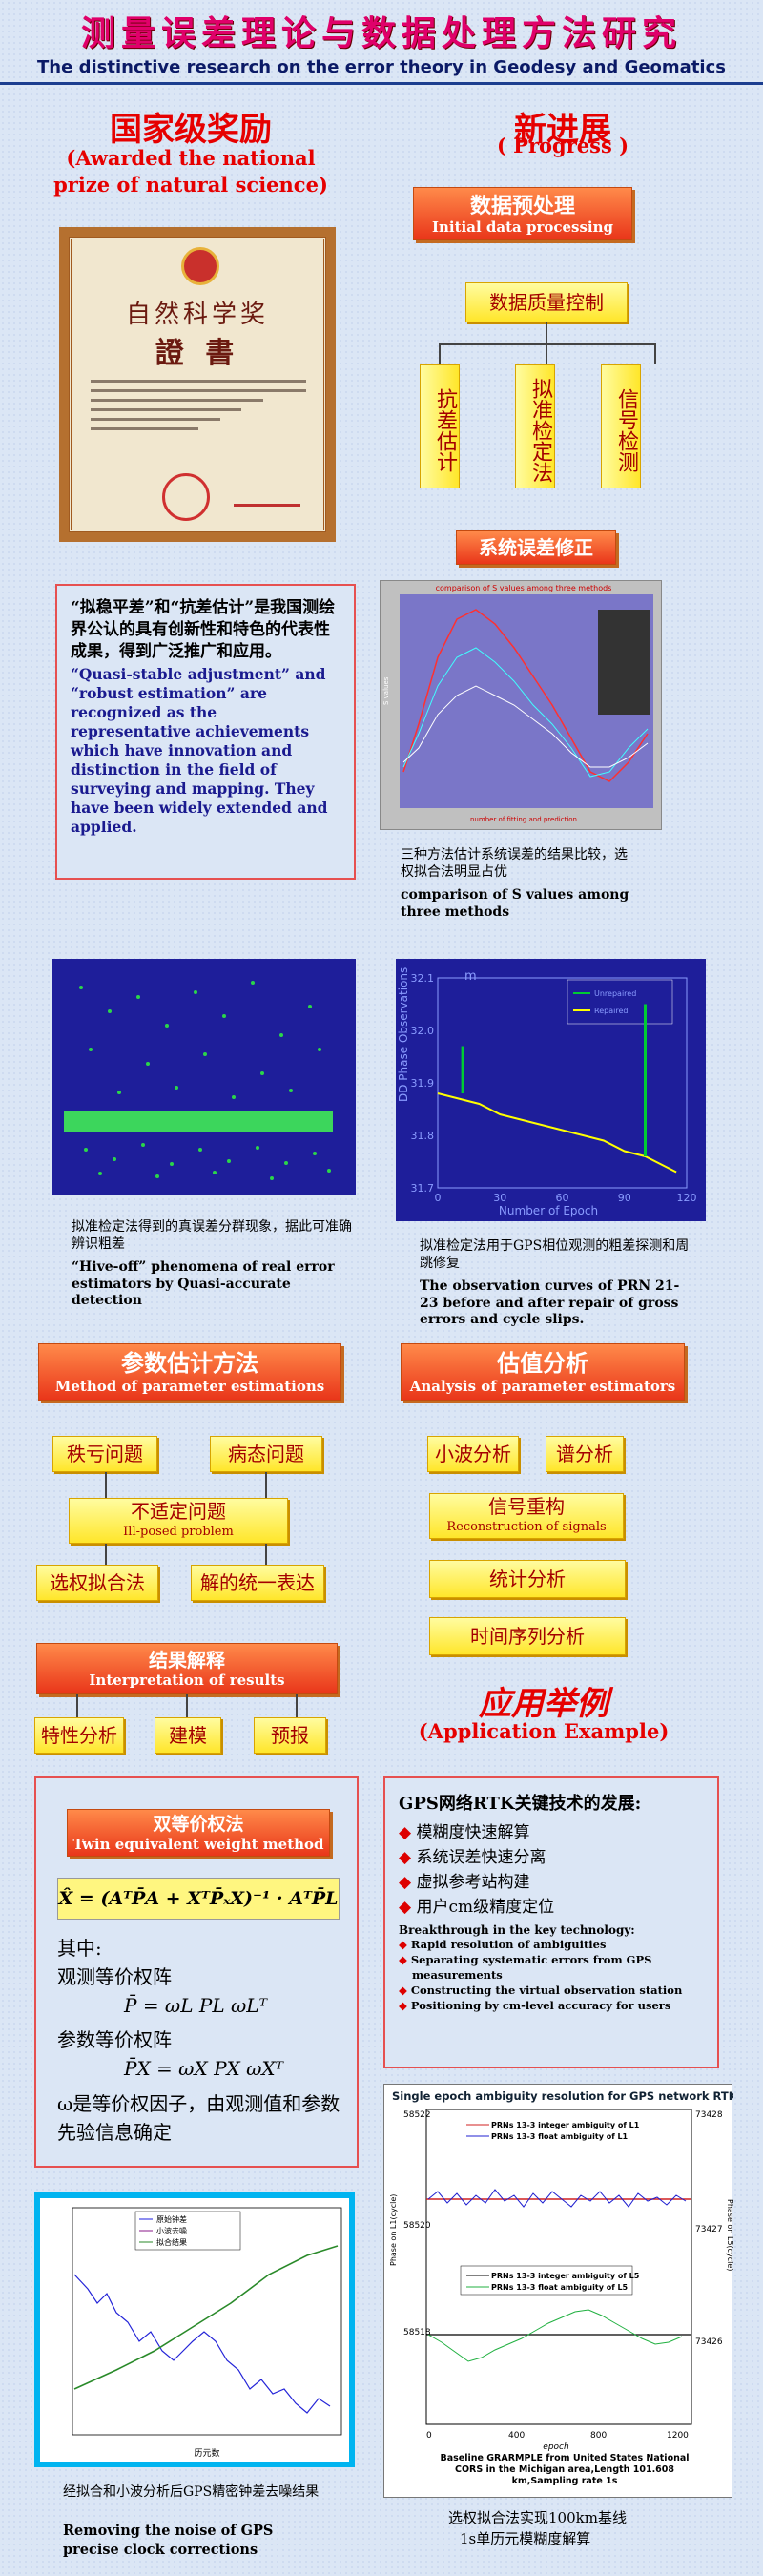 This screenshot has height=2576, width=763. What do you see at coordinates (503, 1944) in the screenshot?
I see `rtk-en-item: ◆ Rapid resolution of ambiguities` at bounding box center [503, 1944].